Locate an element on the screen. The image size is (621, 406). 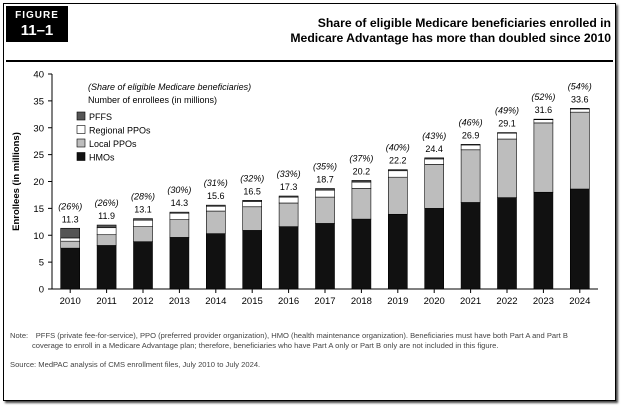
share-label: (35%) is located at coordinates (325, 166).